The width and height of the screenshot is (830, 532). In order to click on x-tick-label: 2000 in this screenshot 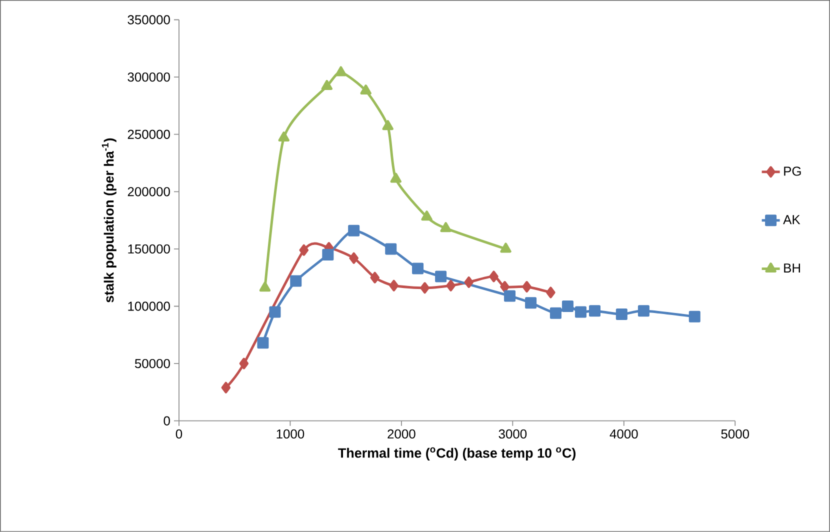, I will do `click(402, 434)`.